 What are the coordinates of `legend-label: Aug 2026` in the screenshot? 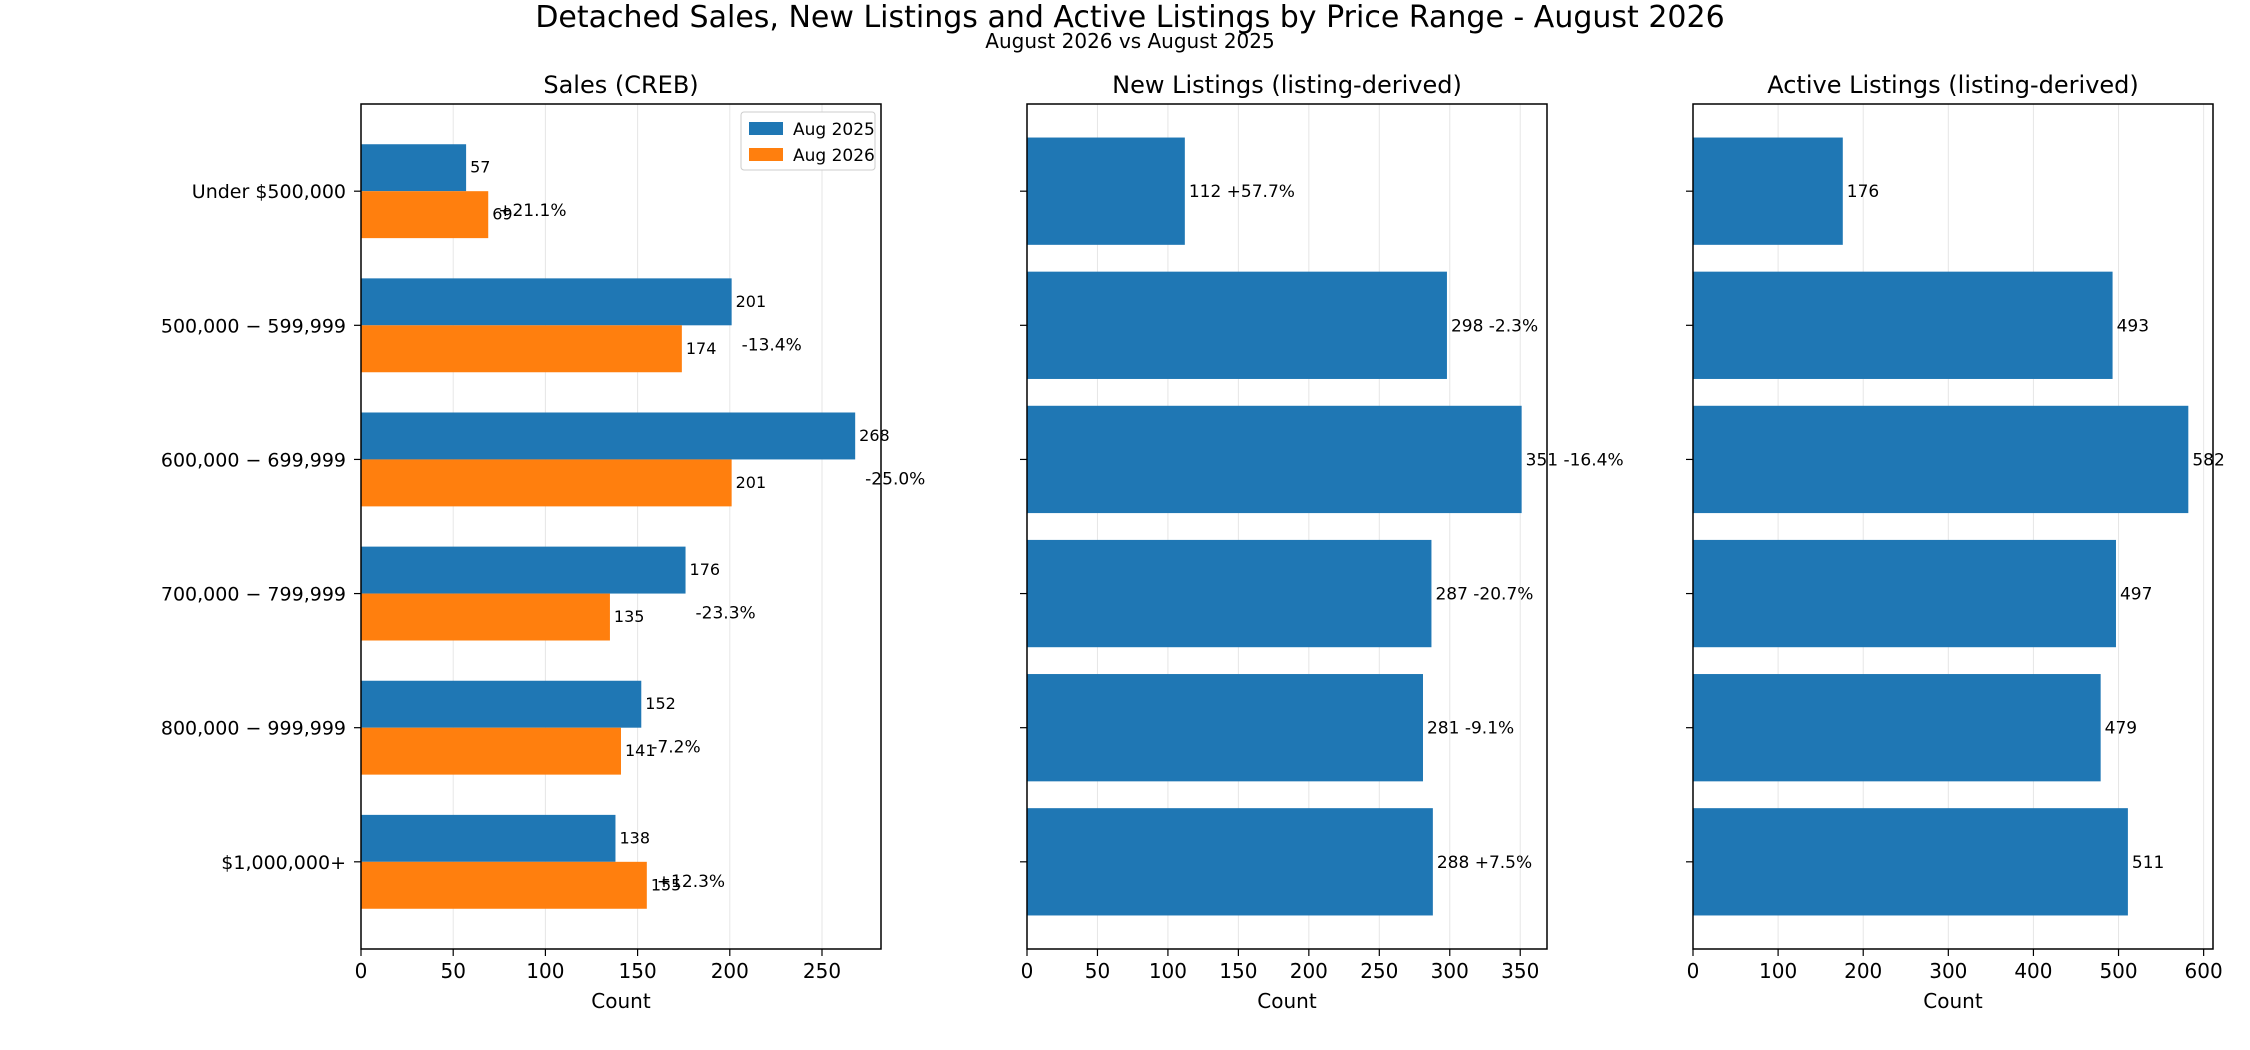 It's located at (834, 156).